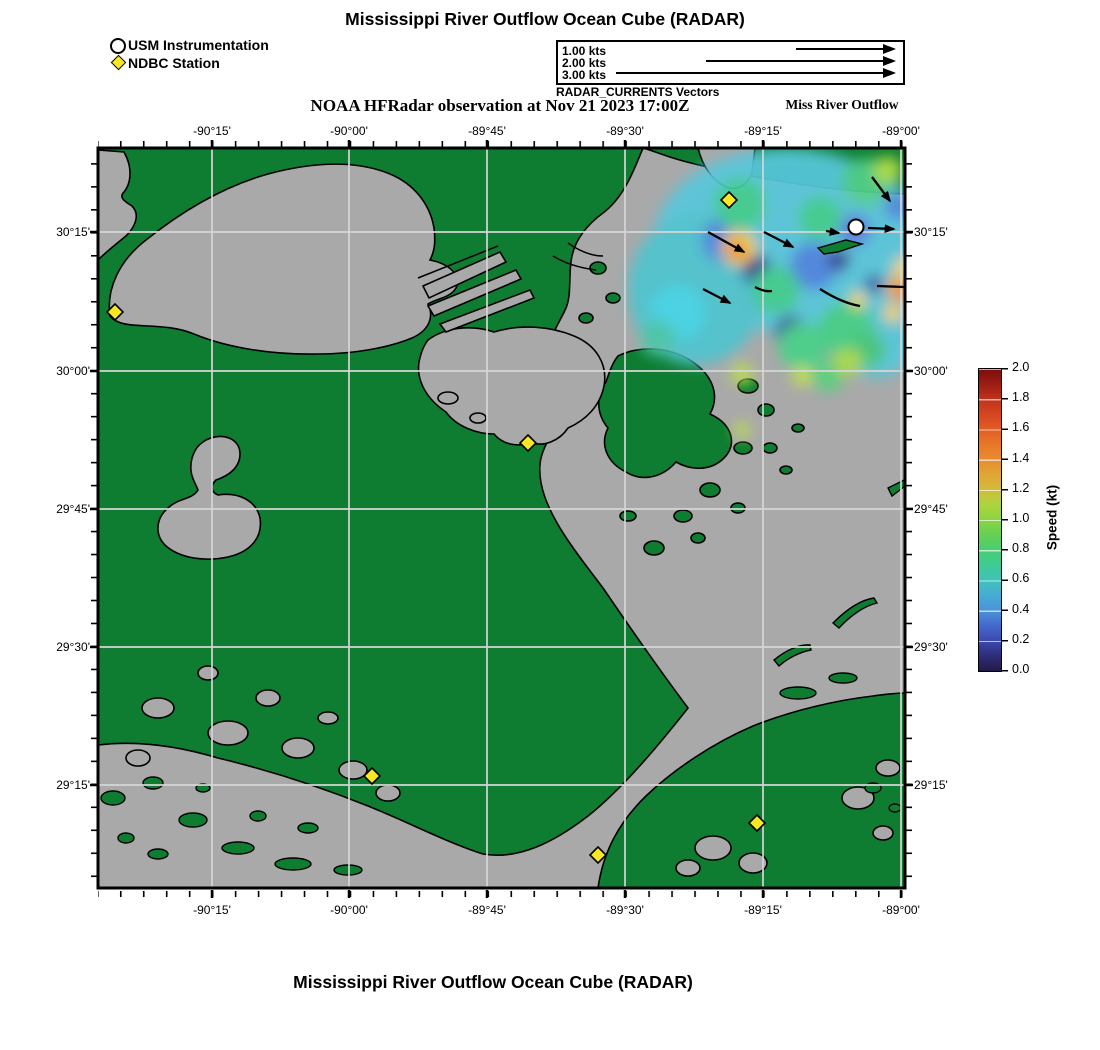 The width and height of the screenshot is (1100, 1050). Describe the element at coordinates (73, 232) in the screenshot. I see `y-tick-label-left: 30°15'` at that location.